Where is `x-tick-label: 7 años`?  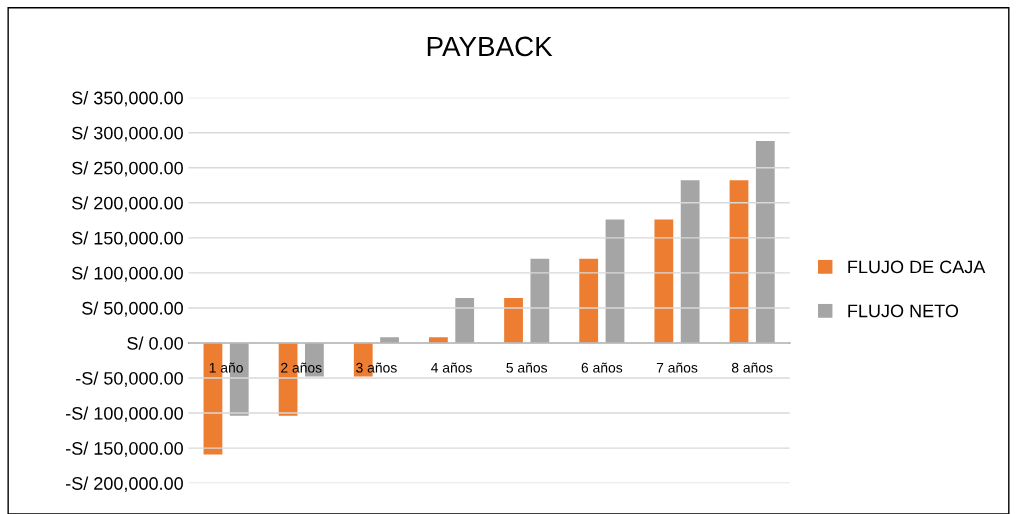
x-tick-label: 7 años is located at coordinates (677, 367).